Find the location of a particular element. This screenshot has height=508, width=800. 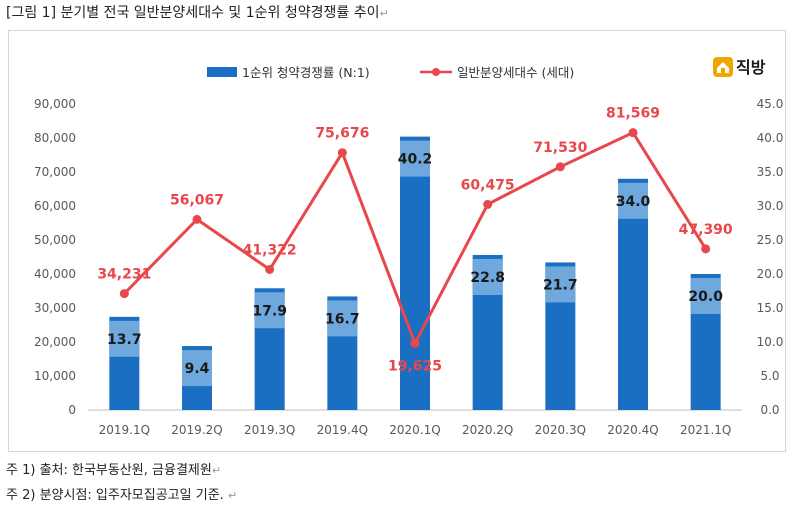

bar-value-label: 34.0 is located at coordinates (633, 202).